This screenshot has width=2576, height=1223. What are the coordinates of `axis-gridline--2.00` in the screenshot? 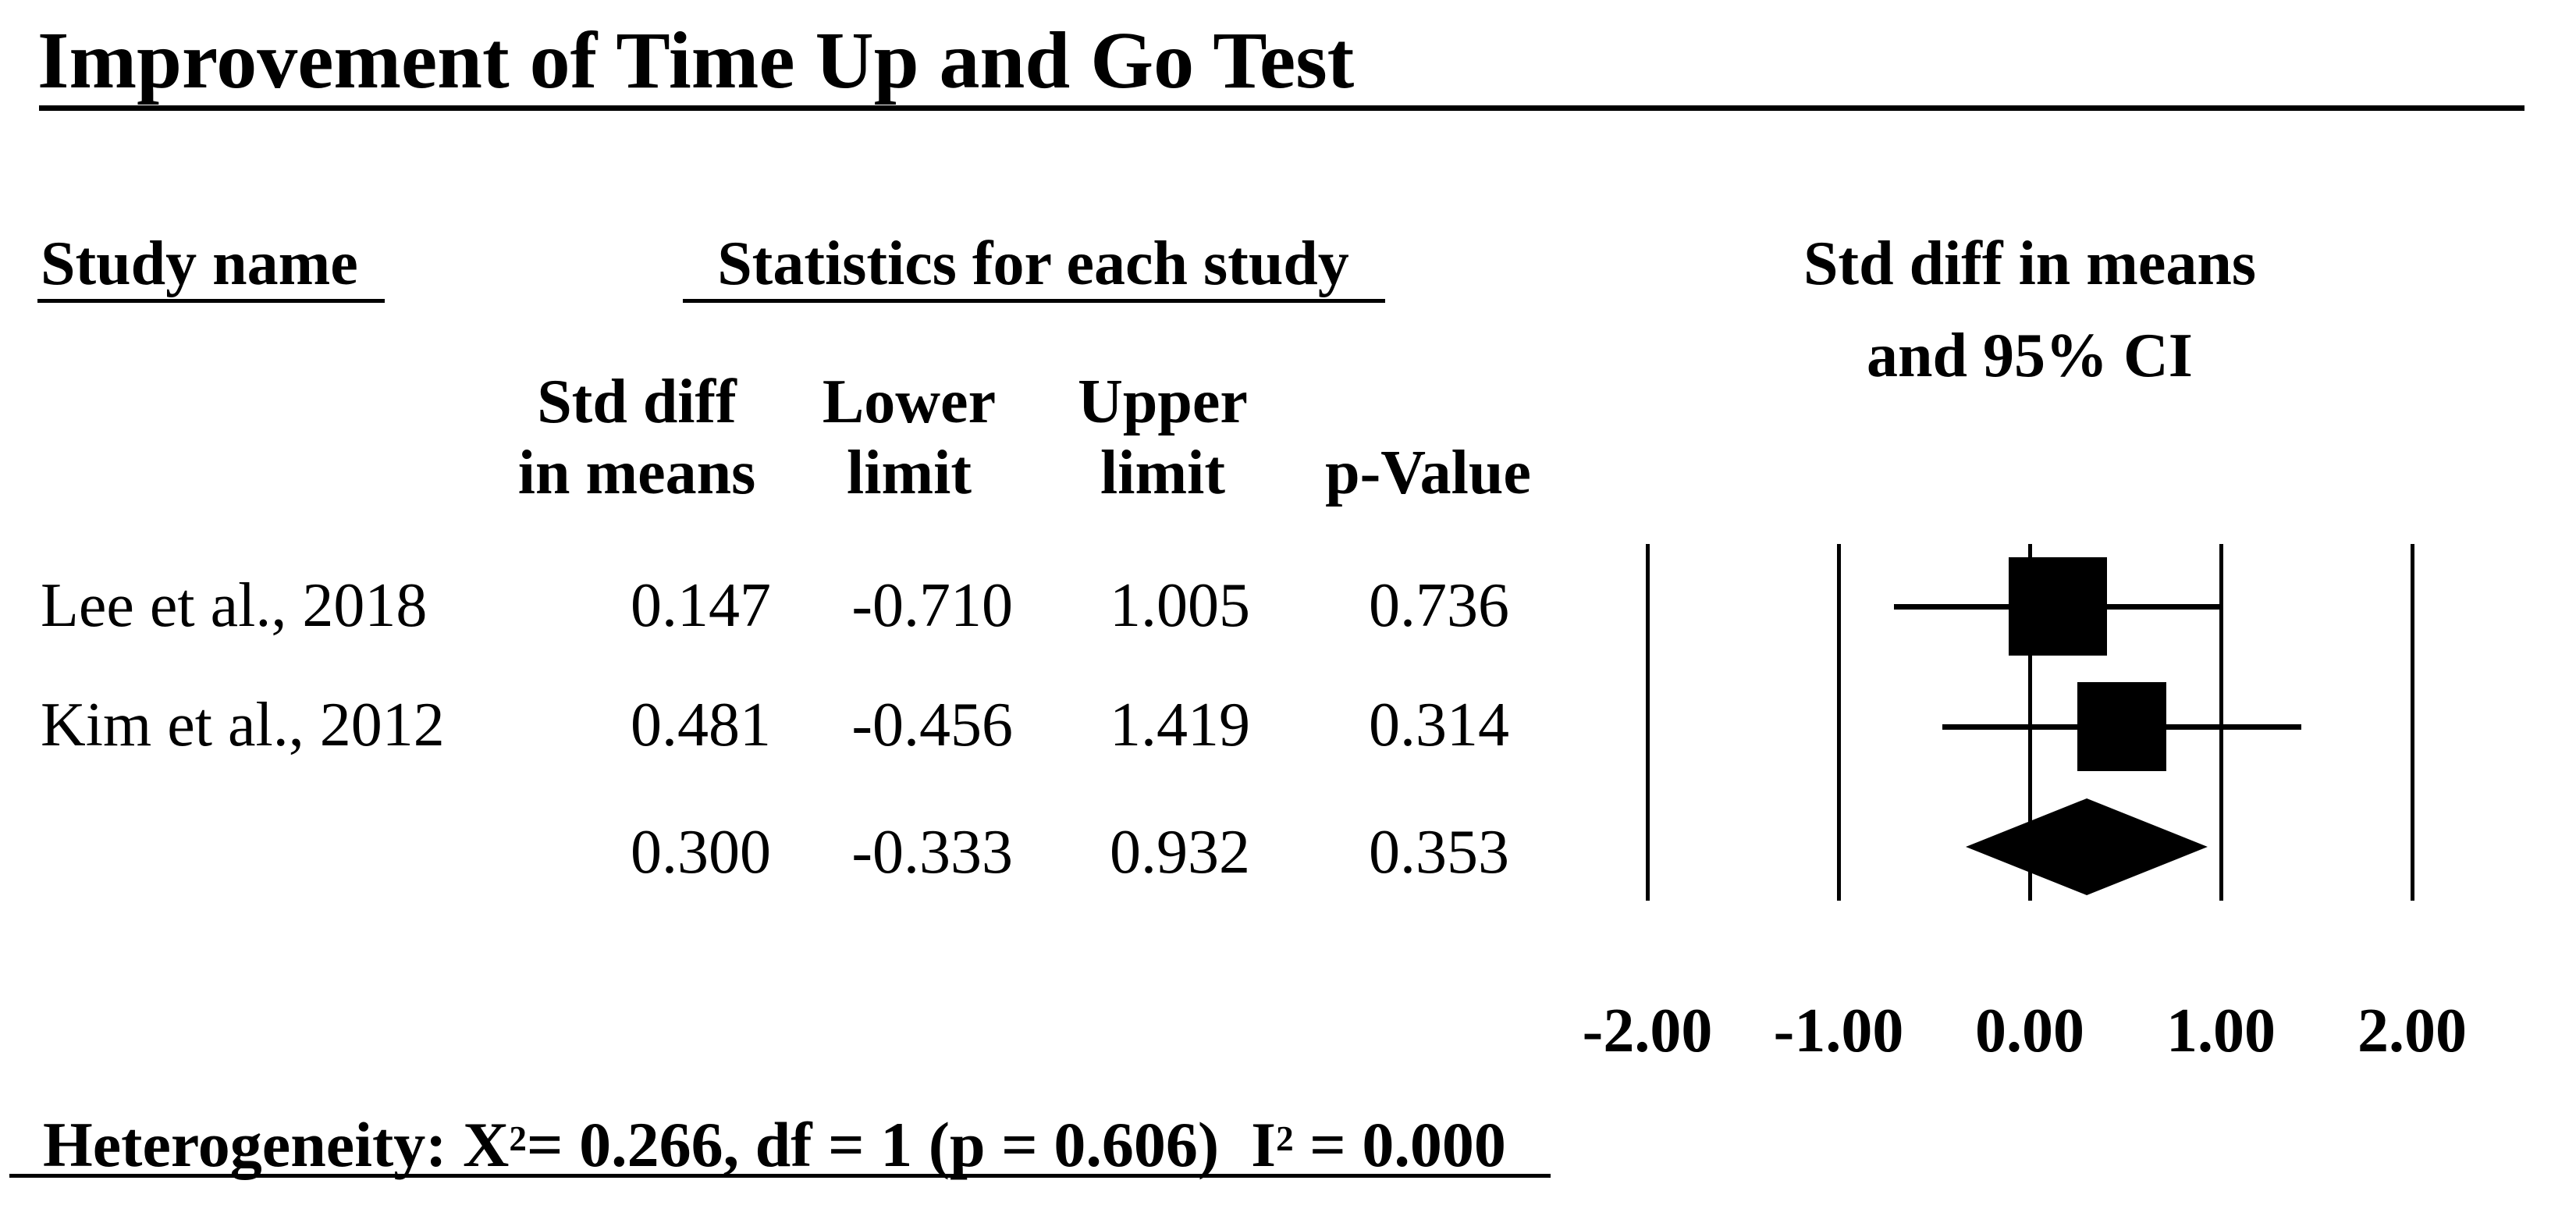 It's located at (1647, 722).